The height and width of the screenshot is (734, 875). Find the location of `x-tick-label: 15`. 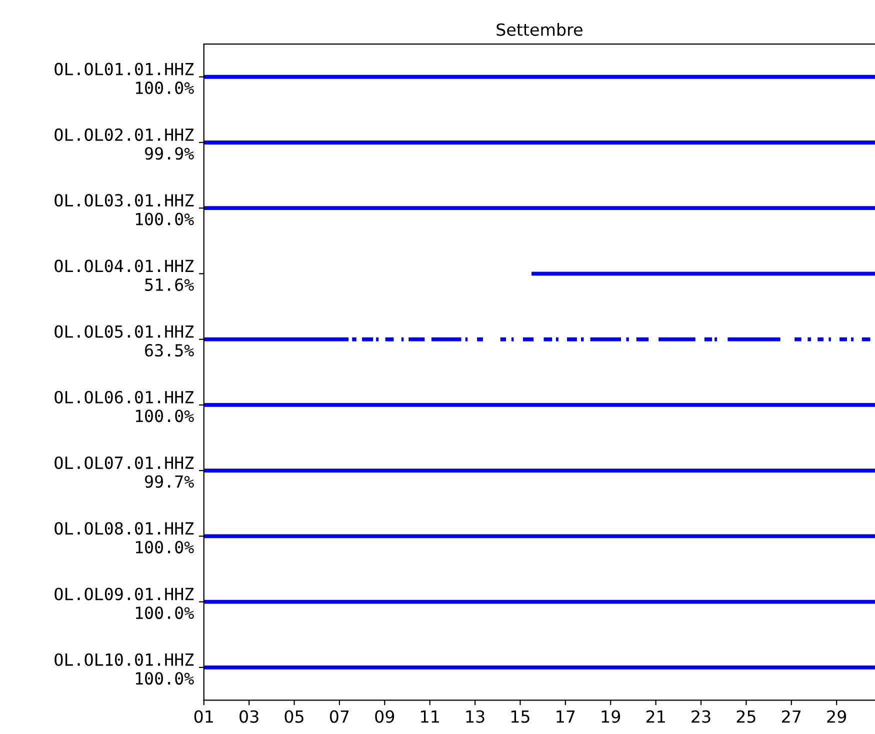

x-tick-label: 15 is located at coordinates (520, 716).